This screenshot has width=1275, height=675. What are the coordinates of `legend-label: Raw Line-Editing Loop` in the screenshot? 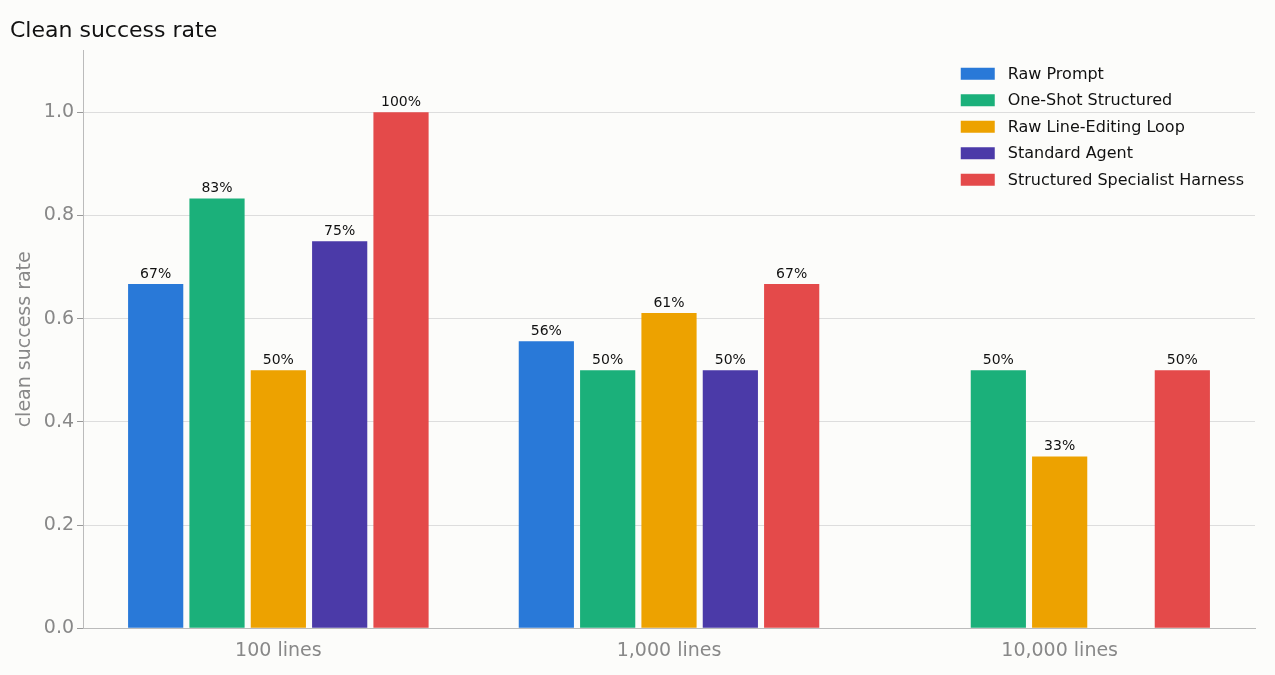 It's located at (1096, 126).